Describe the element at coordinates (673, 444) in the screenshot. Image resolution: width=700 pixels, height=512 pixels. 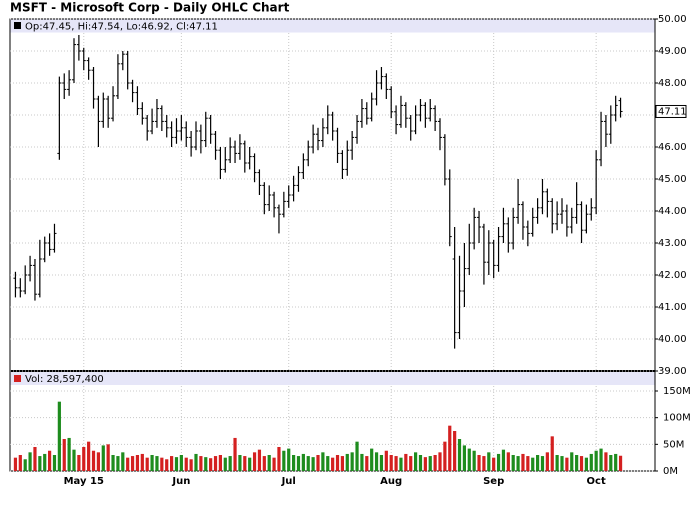
I see `y2-tick-label: 50M` at that location.